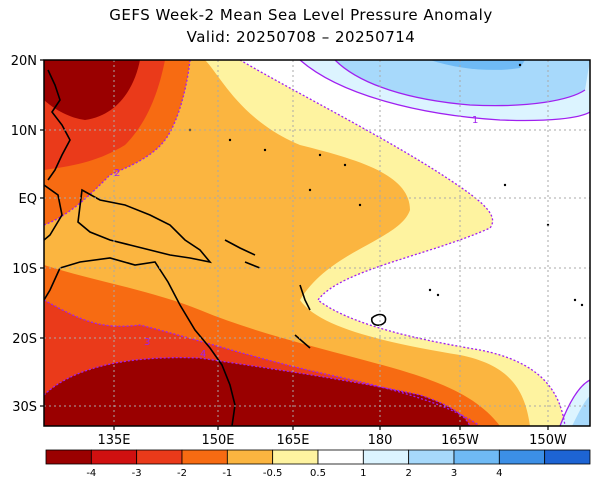 This screenshot has height=488, width=602. I want to click on contour-label: 2, so click(117, 173).